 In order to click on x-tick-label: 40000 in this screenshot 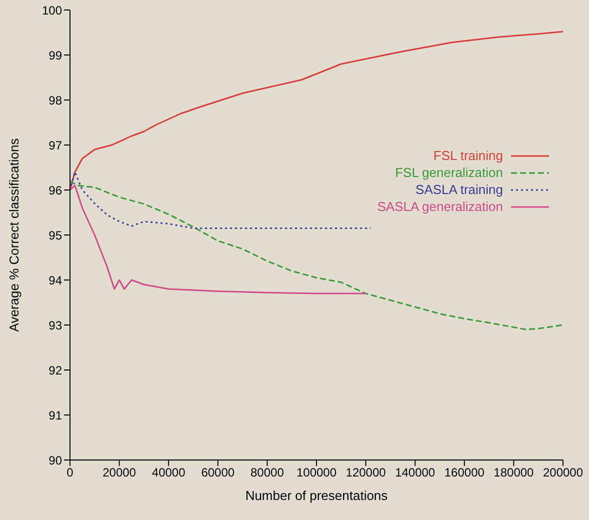, I will do `click(169, 473)`.